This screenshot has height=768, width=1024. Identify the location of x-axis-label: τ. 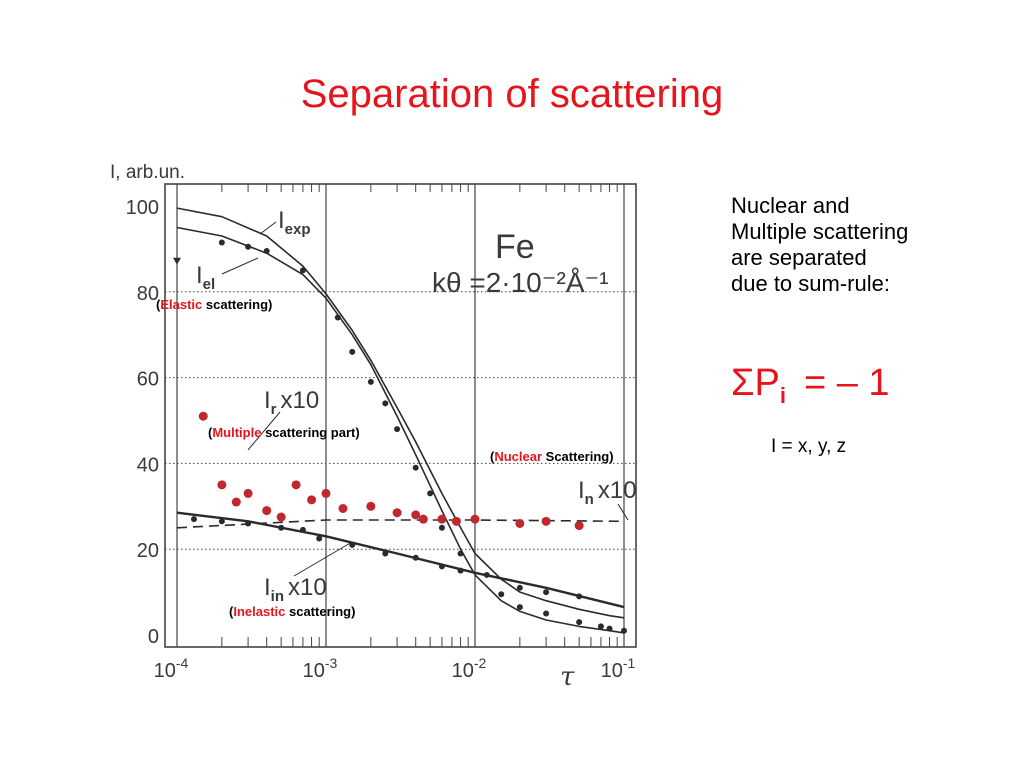
(567, 676).